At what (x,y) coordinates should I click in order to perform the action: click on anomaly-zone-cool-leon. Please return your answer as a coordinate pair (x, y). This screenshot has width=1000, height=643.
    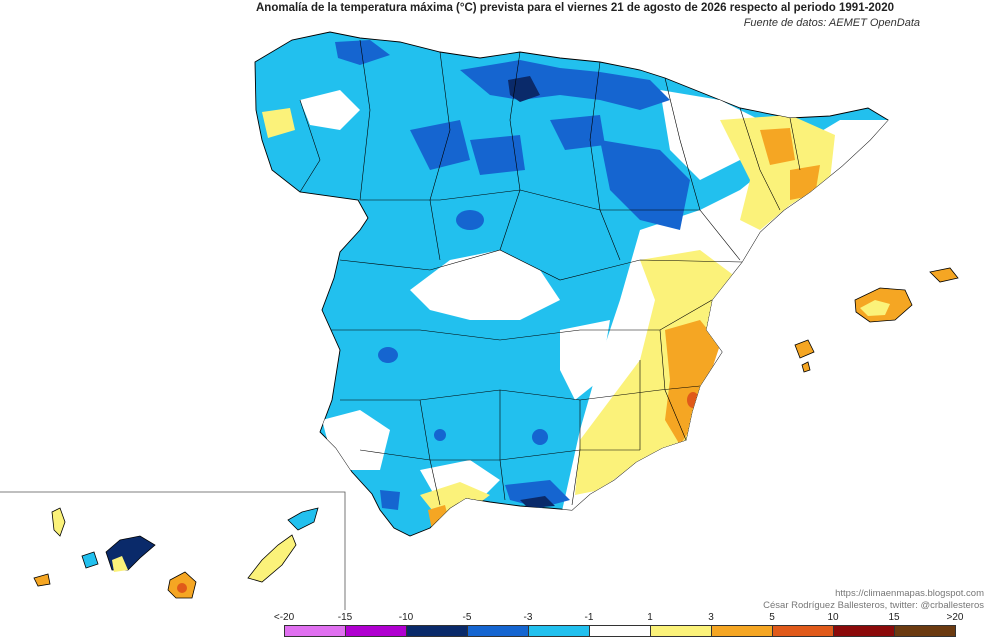
    Looking at the image, I should click on (440, 145).